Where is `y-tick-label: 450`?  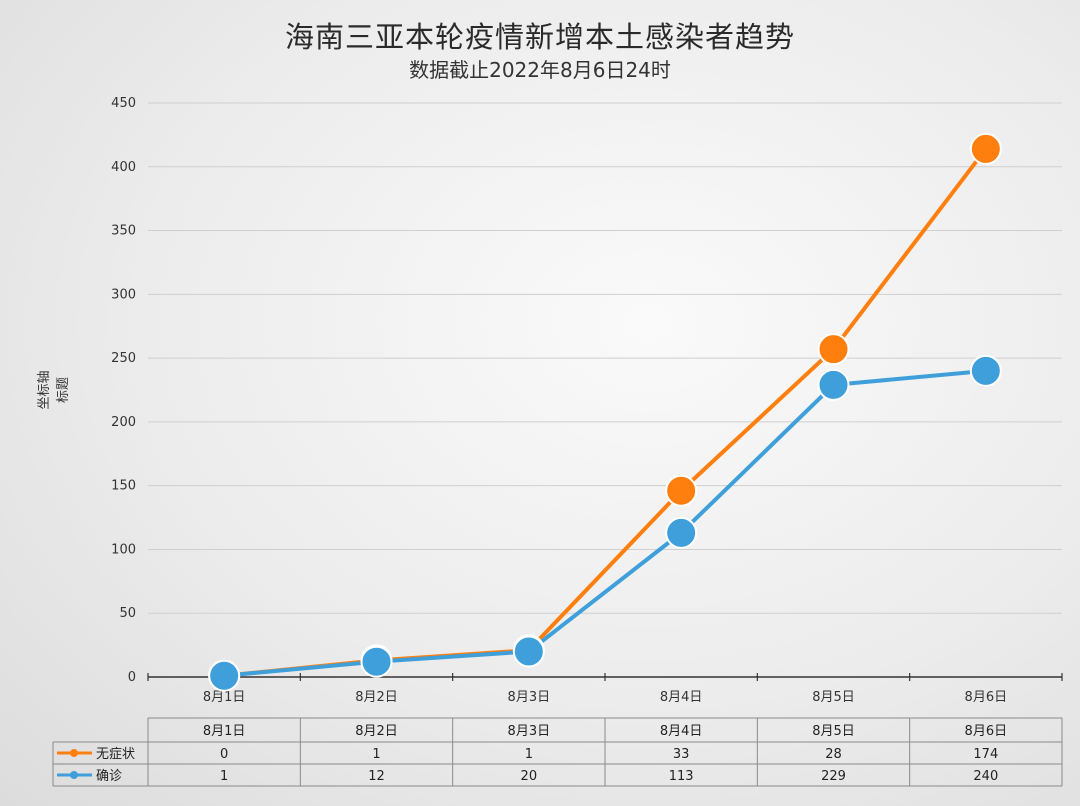 y-tick-label: 450 is located at coordinates (123, 103).